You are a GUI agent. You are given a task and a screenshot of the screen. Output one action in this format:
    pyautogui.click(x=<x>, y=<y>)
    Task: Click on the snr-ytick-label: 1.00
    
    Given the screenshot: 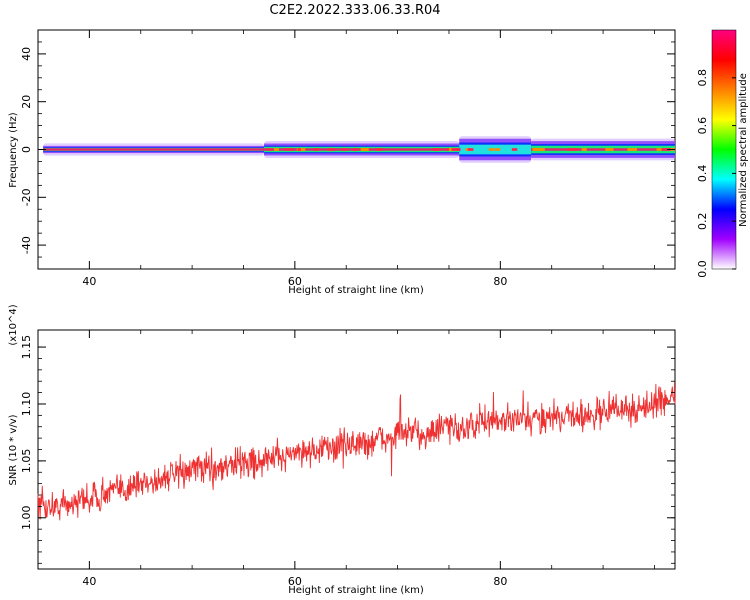 What is the action you would take?
    pyautogui.click(x=26, y=518)
    